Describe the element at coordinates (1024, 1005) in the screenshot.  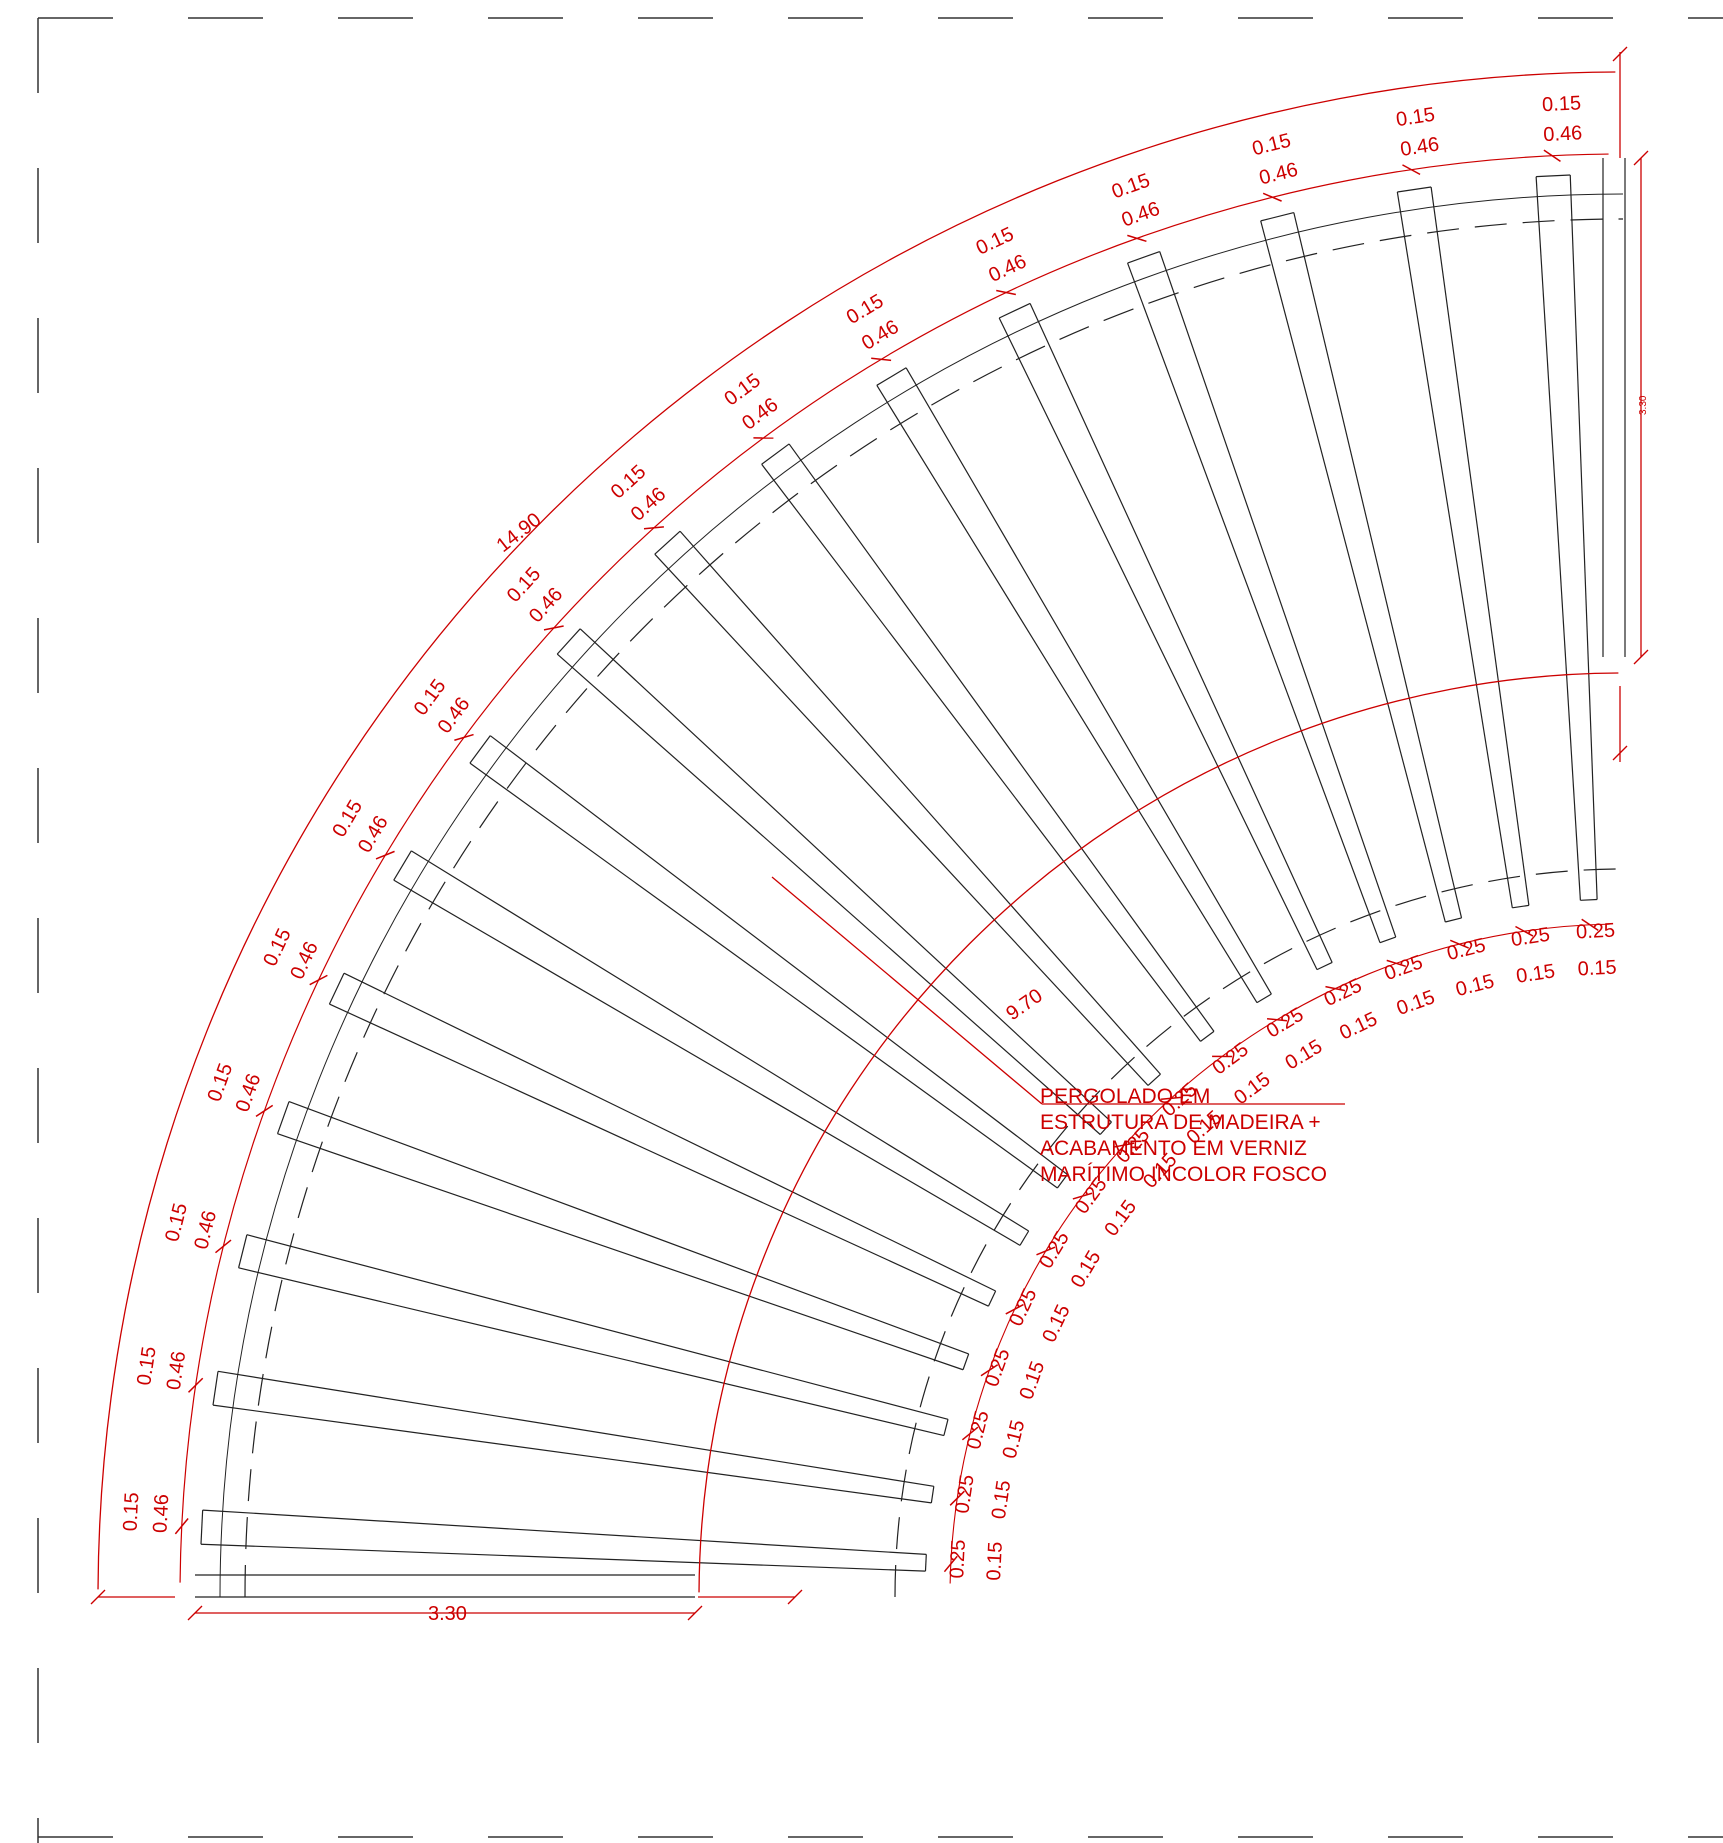
I see `inner-arc-label: 9.70` at that location.